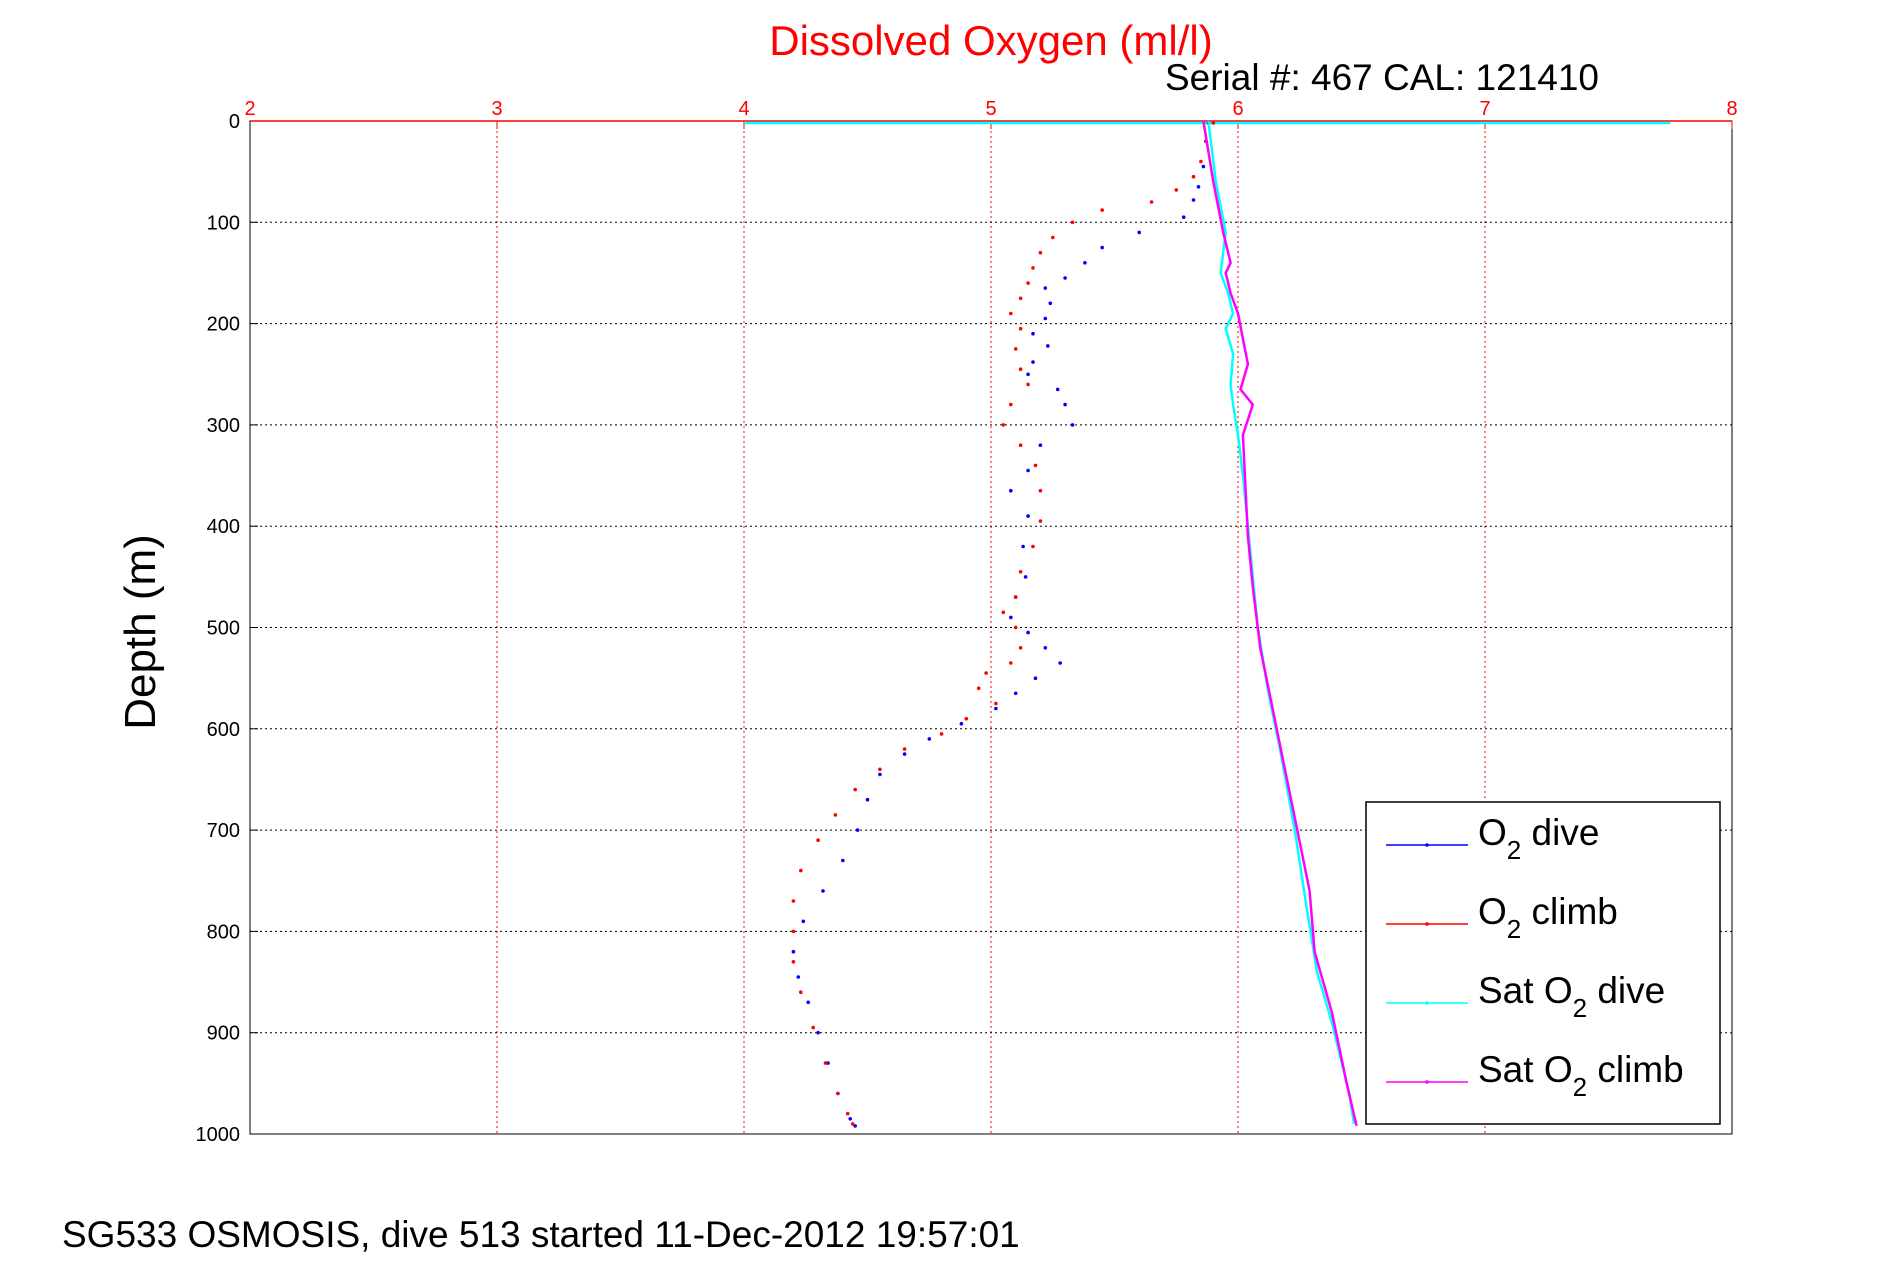 The width and height of the screenshot is (1891, 1262). What do you see at coordinates (1548, 917) in the screenshot?
I see `legend-label: O2 climb` at bounding box center [1548, 917].